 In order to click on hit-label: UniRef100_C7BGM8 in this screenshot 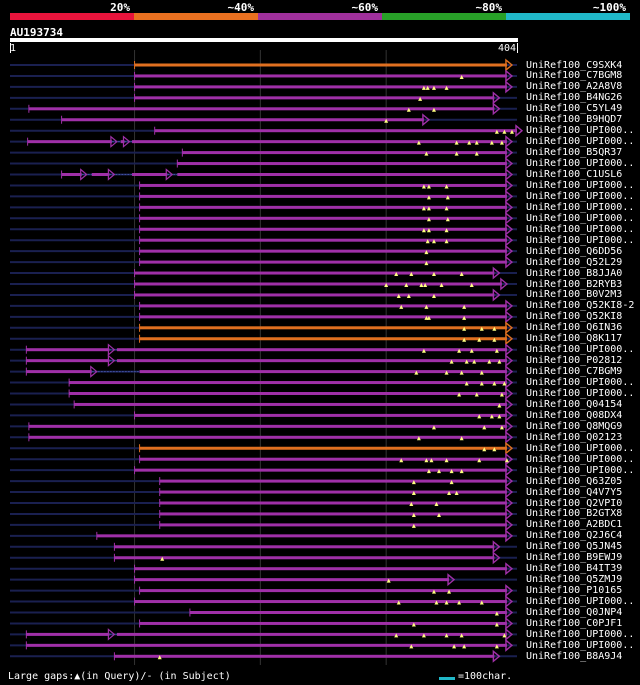, I will do `click(574, 76)`.